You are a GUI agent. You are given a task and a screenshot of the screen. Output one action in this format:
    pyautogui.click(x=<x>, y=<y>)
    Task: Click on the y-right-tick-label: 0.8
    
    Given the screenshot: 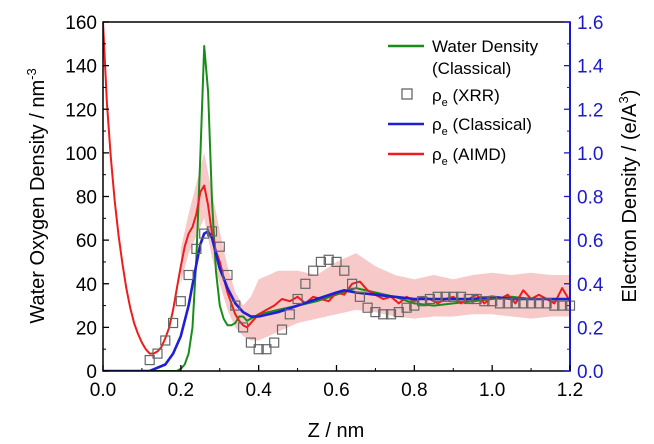 What is the action you would take?
    pyautogui.click(x=590, y=198)
    